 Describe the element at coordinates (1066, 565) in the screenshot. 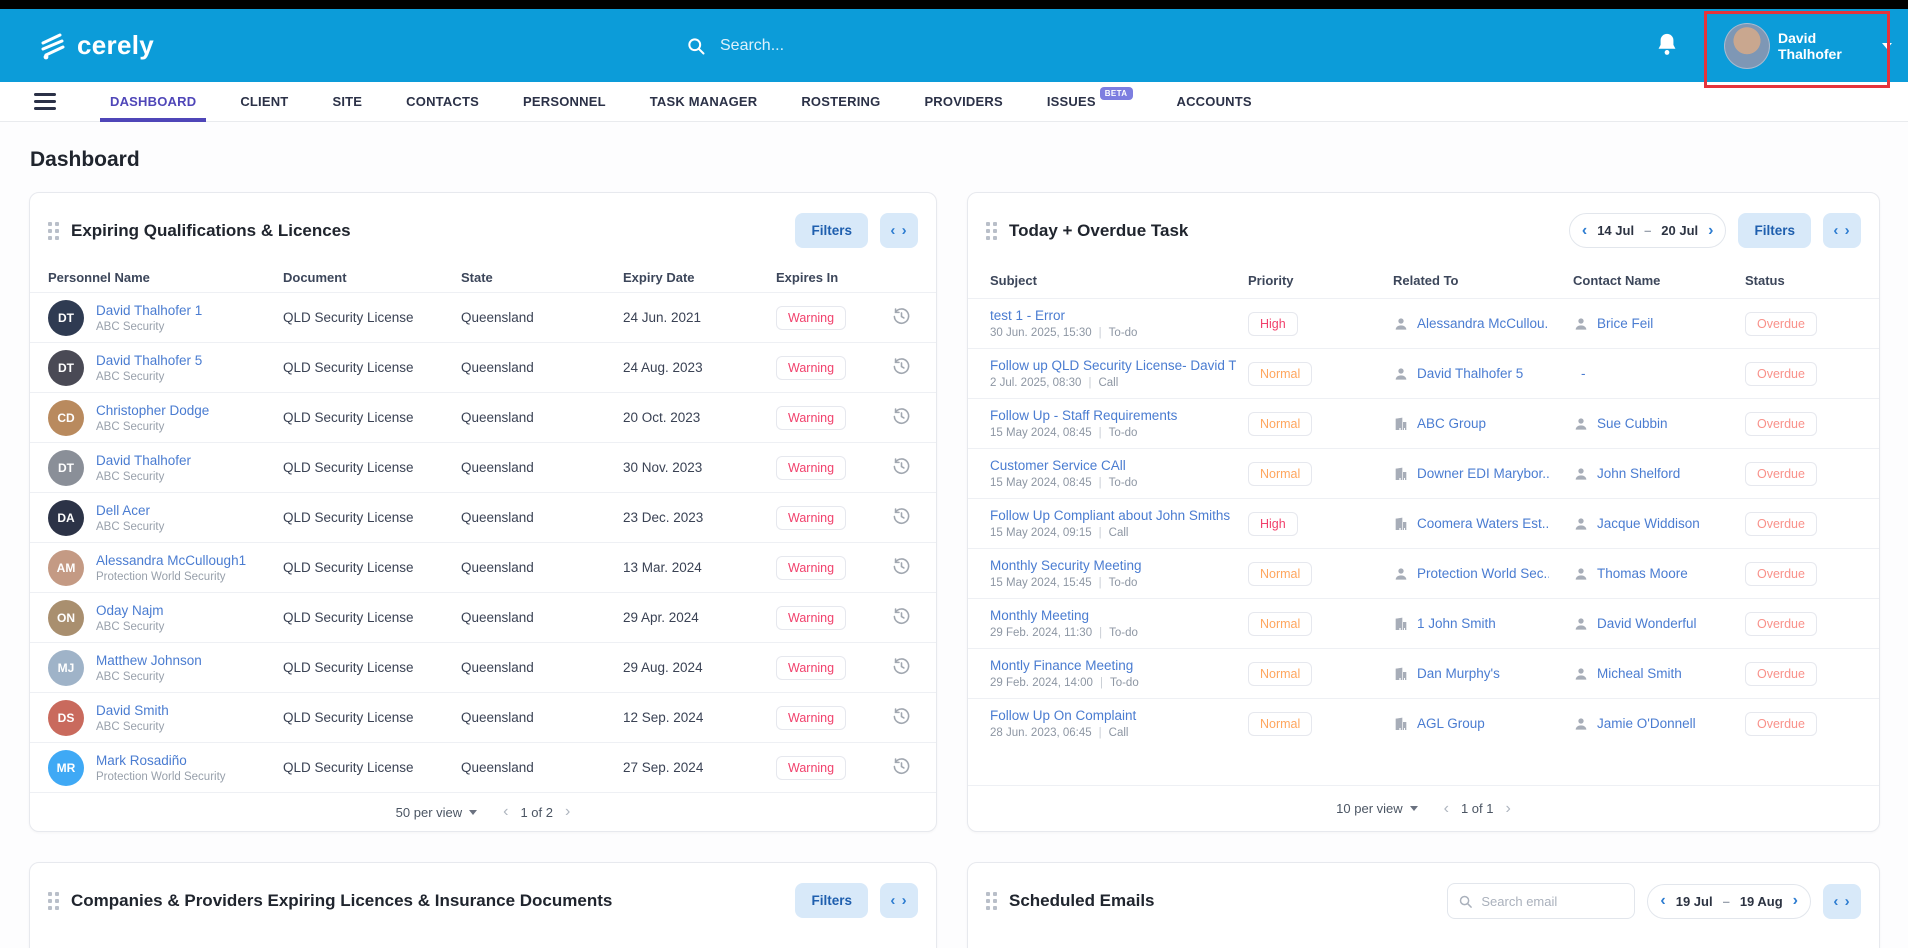

I see `task-subject-link: Monthly Security Meeting` at that location.